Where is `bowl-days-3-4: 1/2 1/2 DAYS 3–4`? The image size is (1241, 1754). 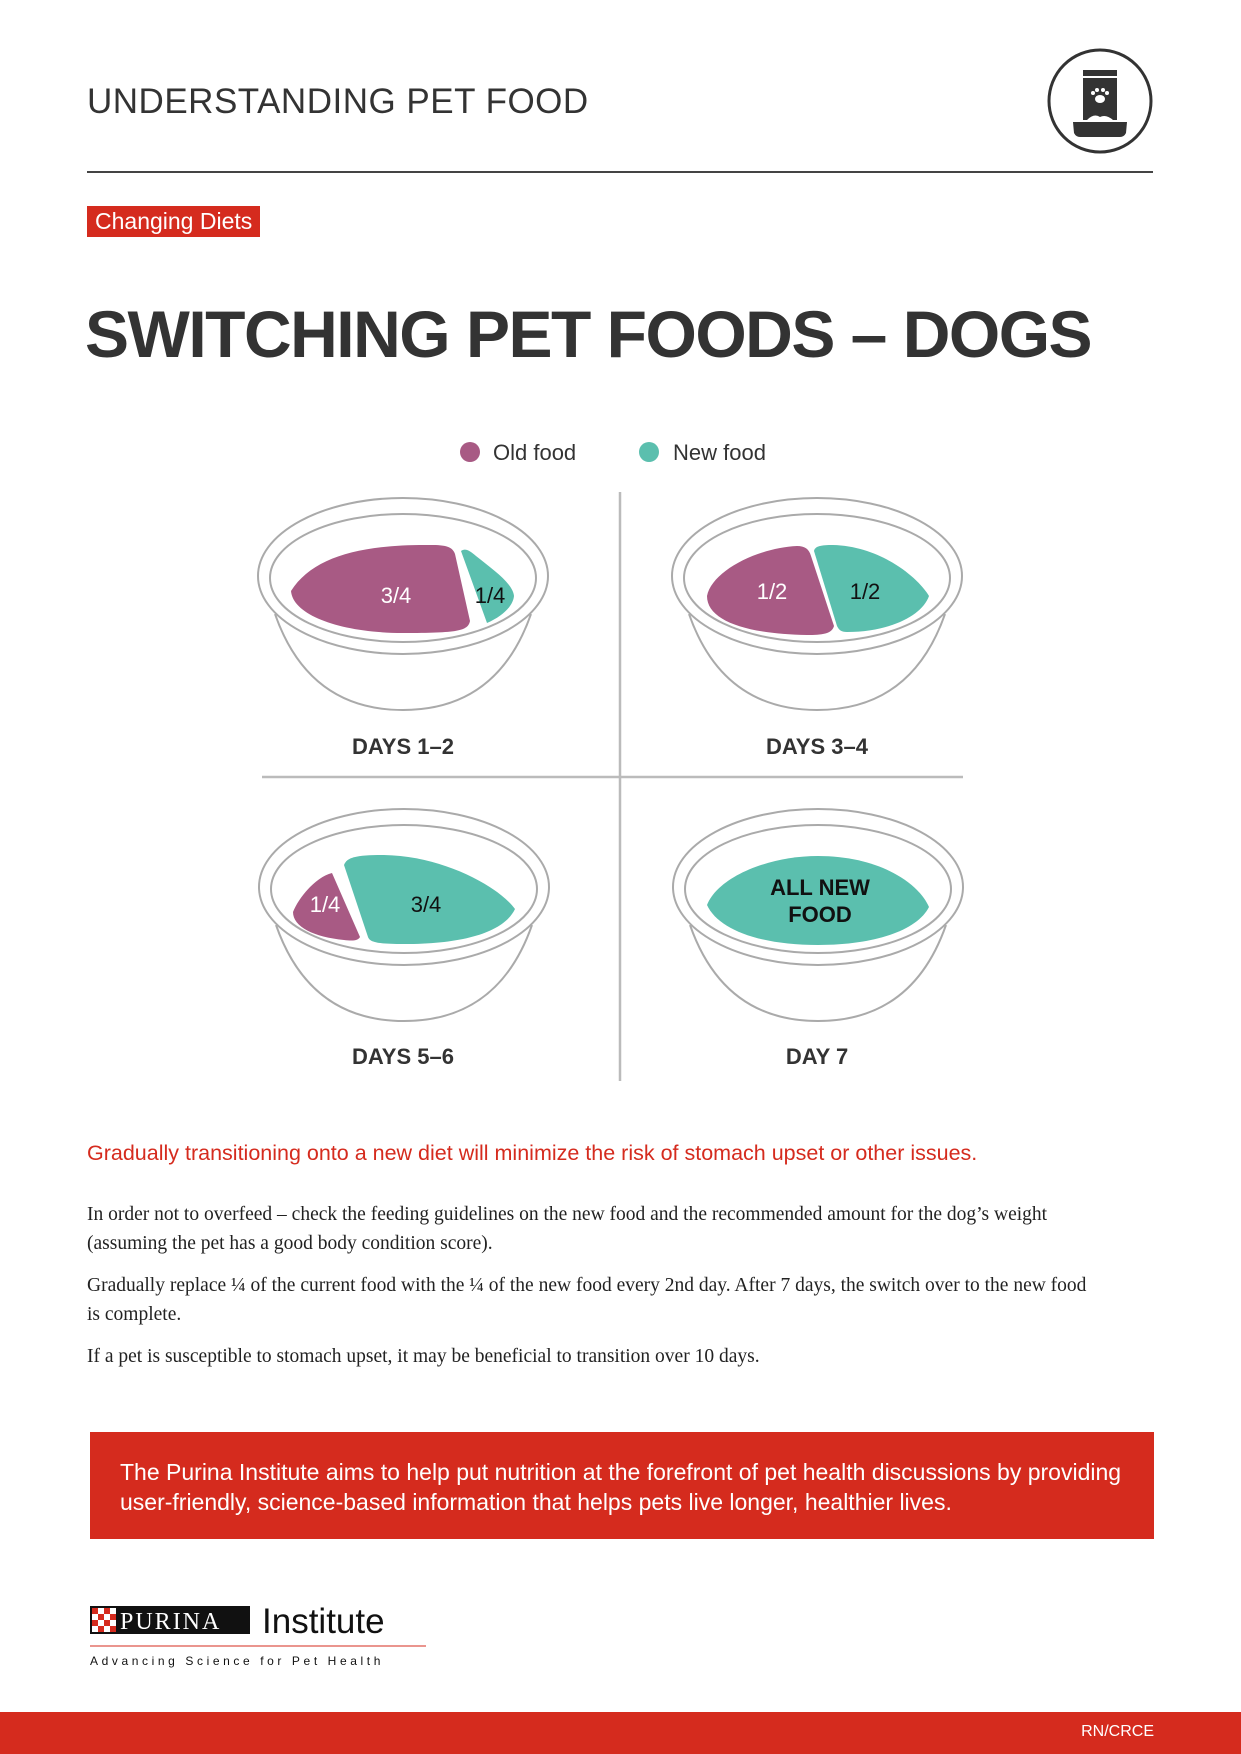
bowl-days-3-4: 1/2 1/2 DAYS 3–4 is located at coordinates (817, 628).